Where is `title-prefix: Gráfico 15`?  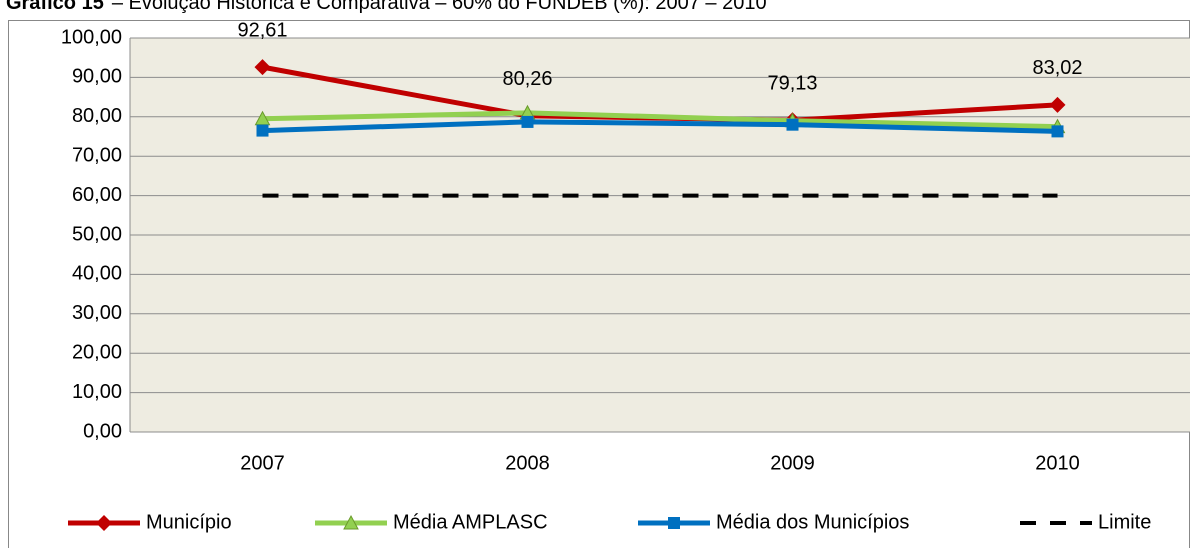 title-prefix: Gráfico 15 is located at coordinates (55, 7).